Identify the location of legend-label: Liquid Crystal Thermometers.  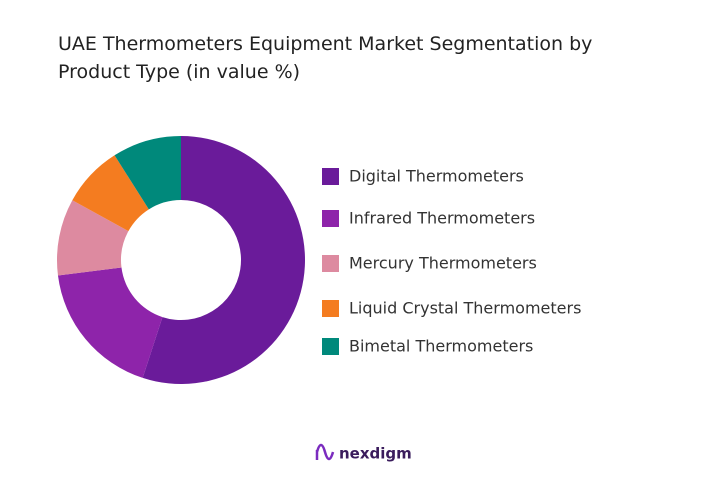
(465, 308).